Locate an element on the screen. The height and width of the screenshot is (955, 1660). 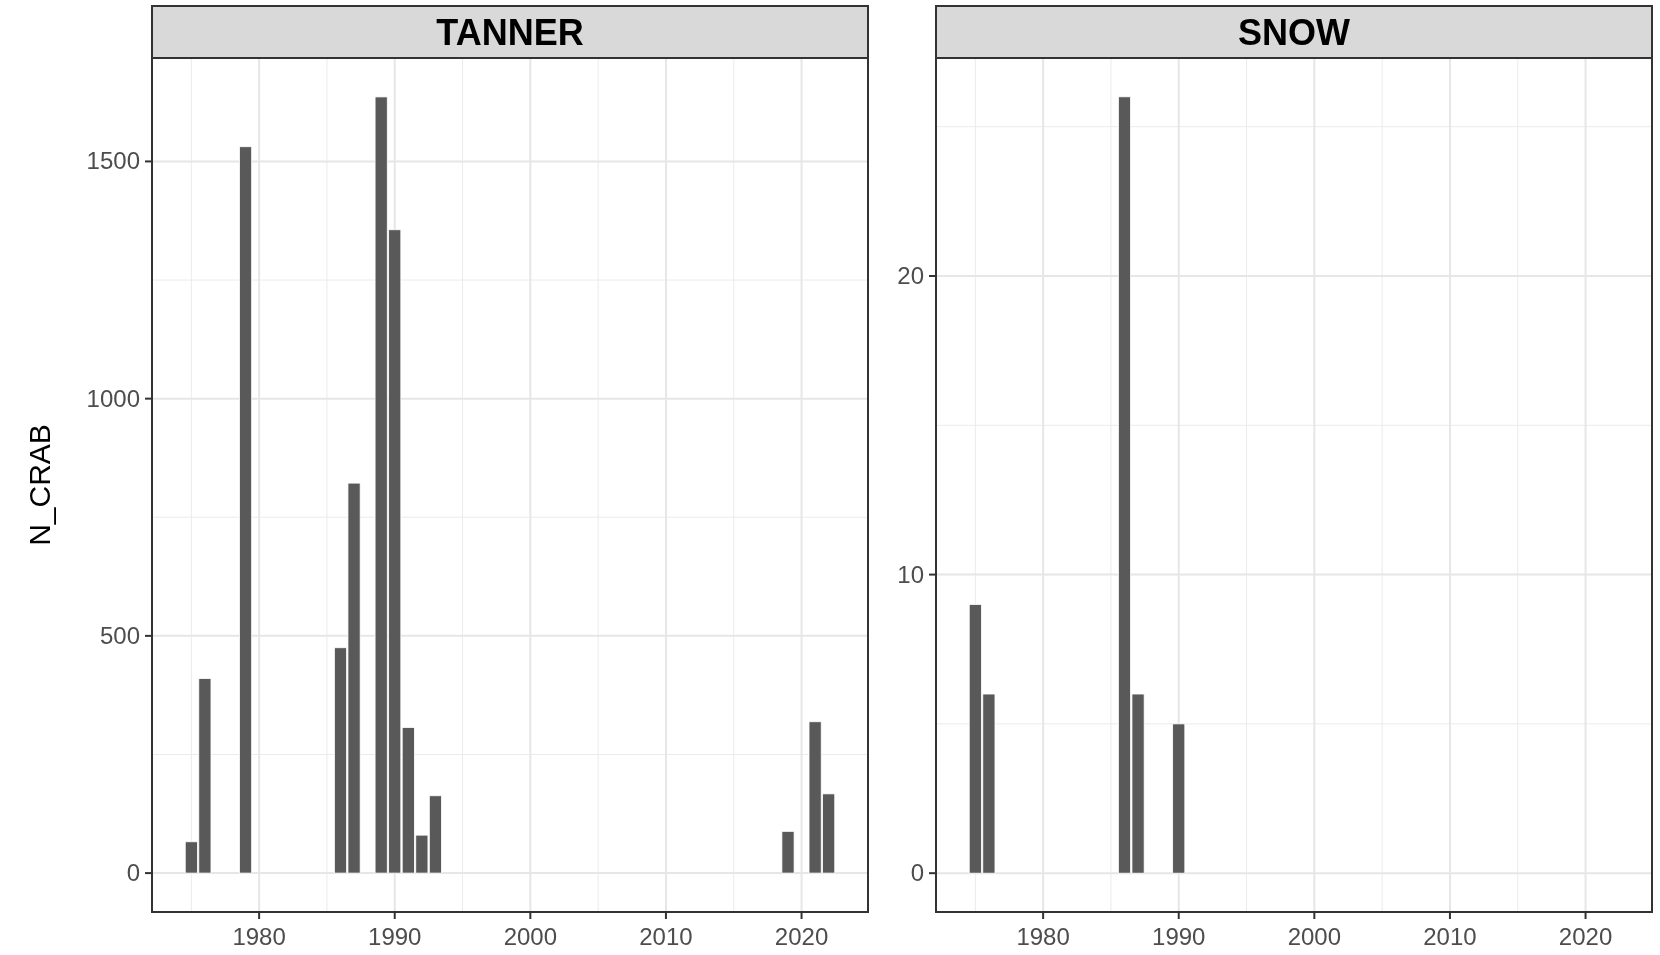
y-tick-label: 20 is located at coordinates (910, 275).